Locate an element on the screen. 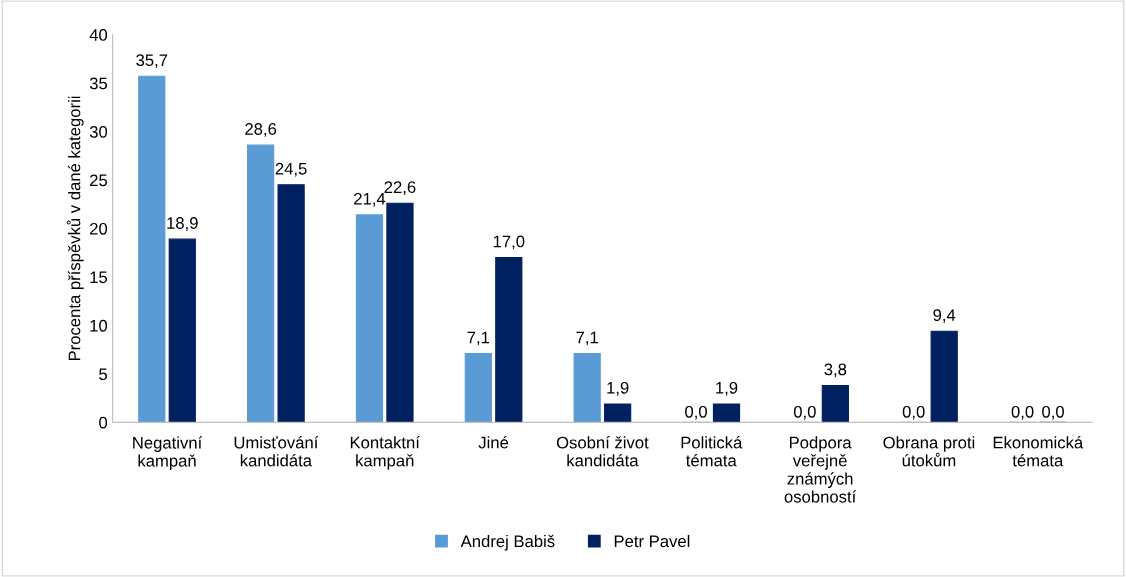 This screenshot has width=1126, height=577. x-tick-label: Obrana proti útokům is located at coordinates (929, 451).